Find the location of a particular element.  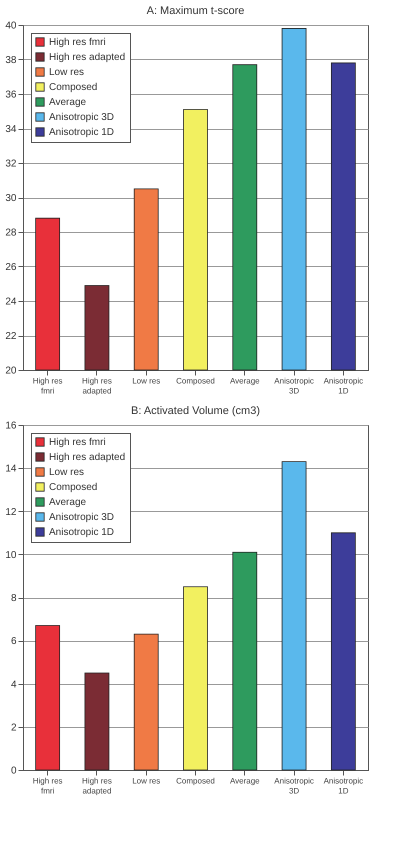

y-tick-label: 4 is located at coordinates (13, 684).